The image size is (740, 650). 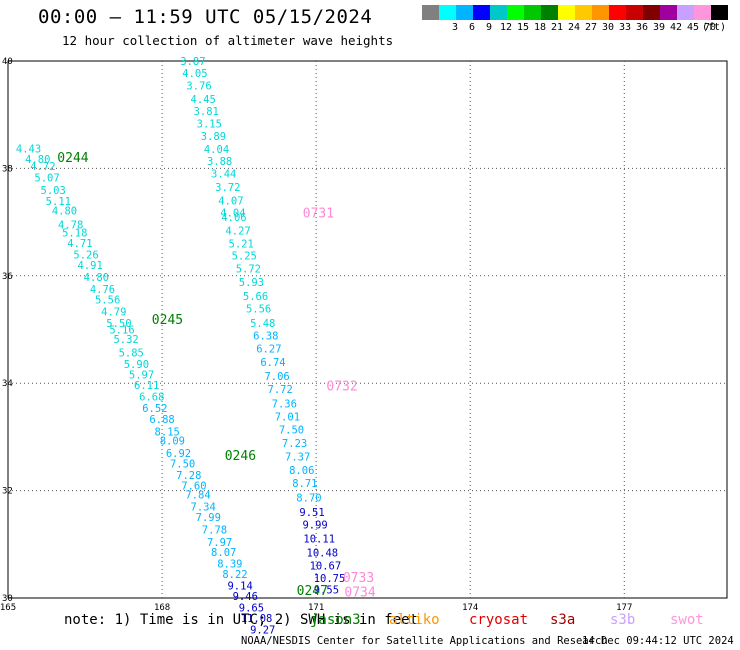 What do you see at coordinates (162, 608) in the screenshot?
I see `lon-tick-label: 168` at bounding box center [162, 608].